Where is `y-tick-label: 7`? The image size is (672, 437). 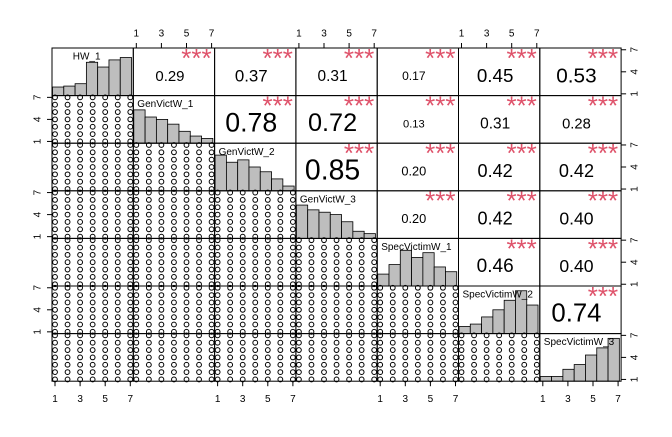
y-tick-label: 7 is located at coordinates (38, 97).